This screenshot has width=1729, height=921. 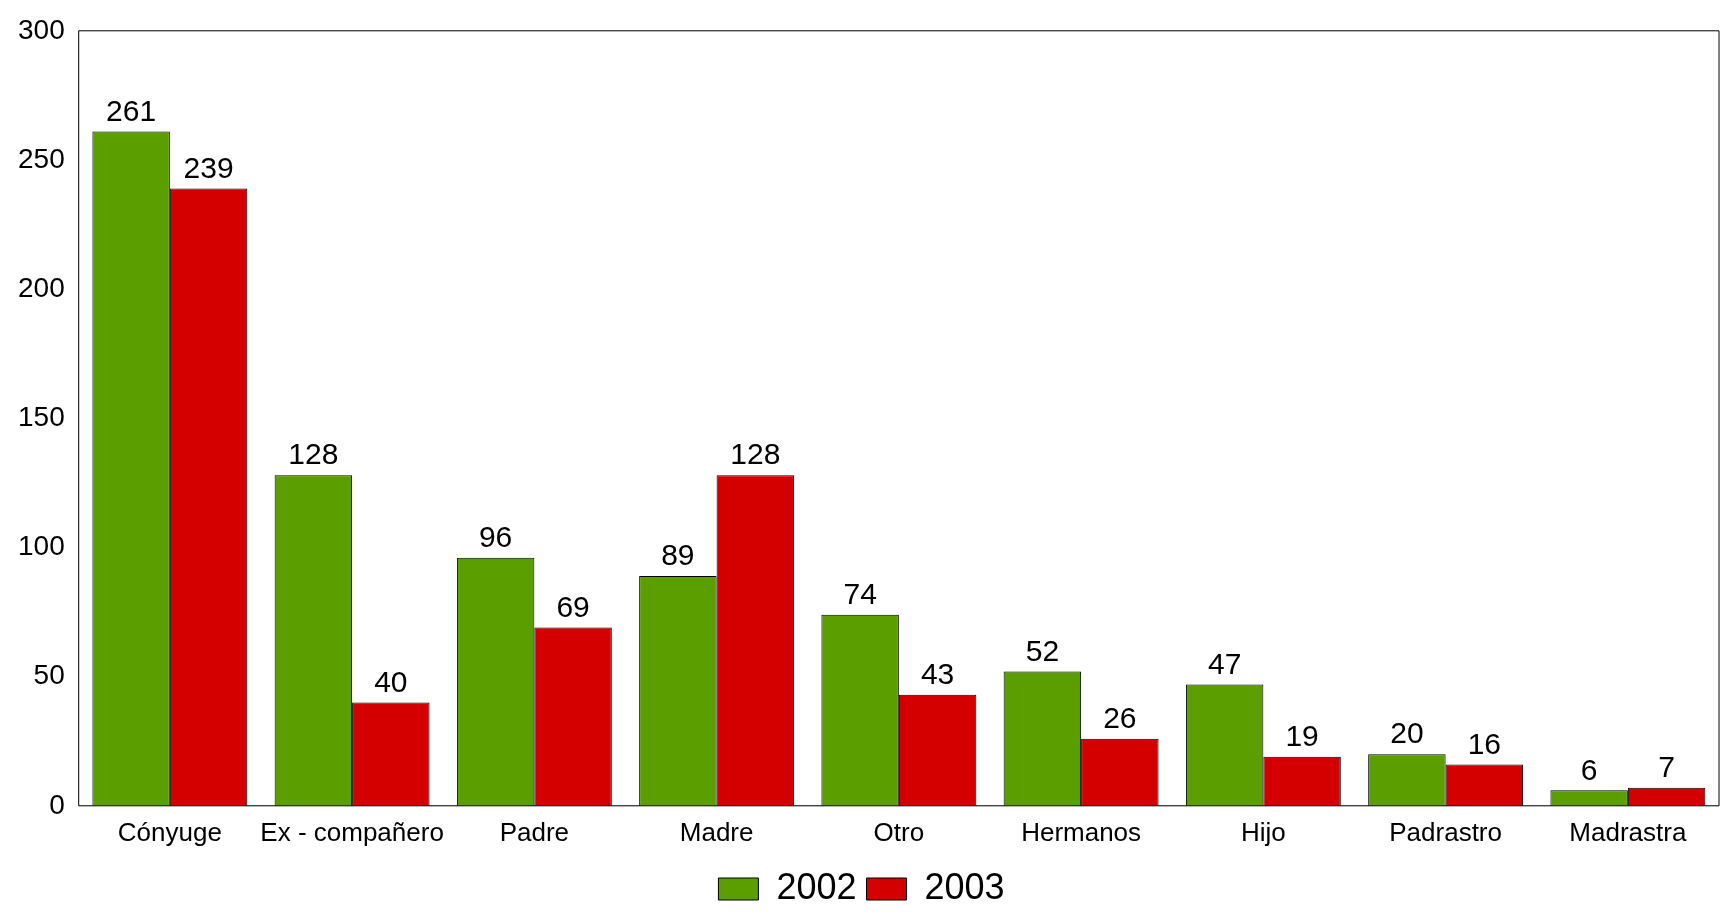 What do you see at coordinates (678, 555) in the screenshot?
I see `data-label: 89` at bounding box center [678, 555].